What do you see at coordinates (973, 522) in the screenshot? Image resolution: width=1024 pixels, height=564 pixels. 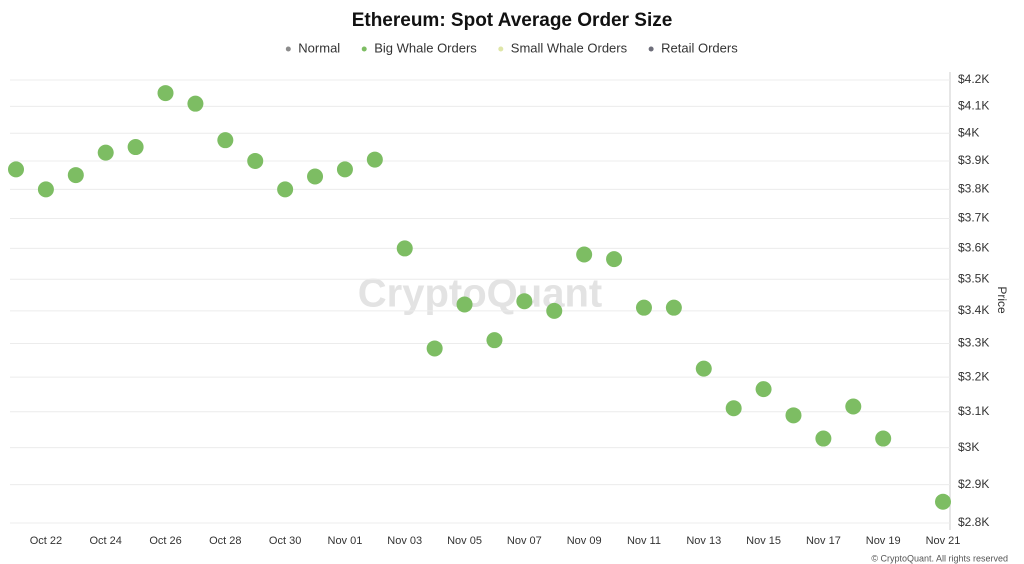 I see `y-tick-label: $2.8K` at bounding box center [973, 522].